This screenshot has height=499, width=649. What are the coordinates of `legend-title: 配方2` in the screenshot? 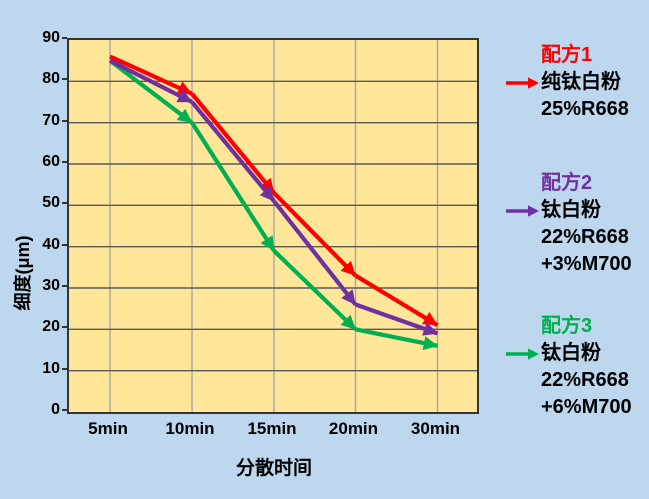 It's located at (567, 183).